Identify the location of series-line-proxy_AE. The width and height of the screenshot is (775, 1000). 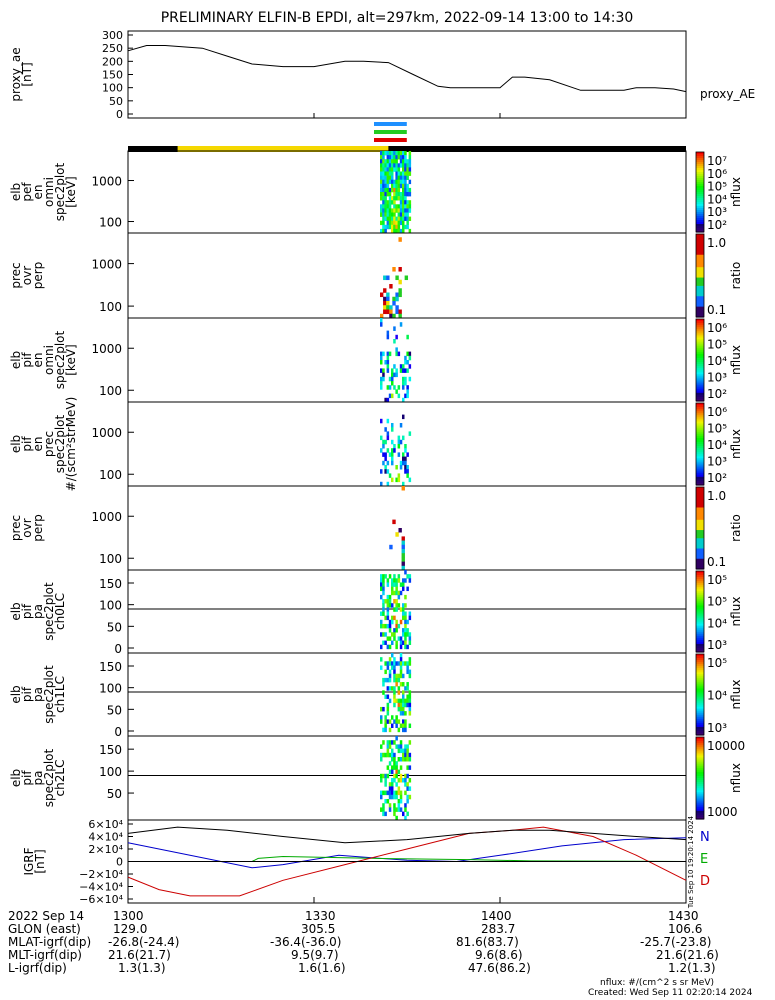
(407, 69).